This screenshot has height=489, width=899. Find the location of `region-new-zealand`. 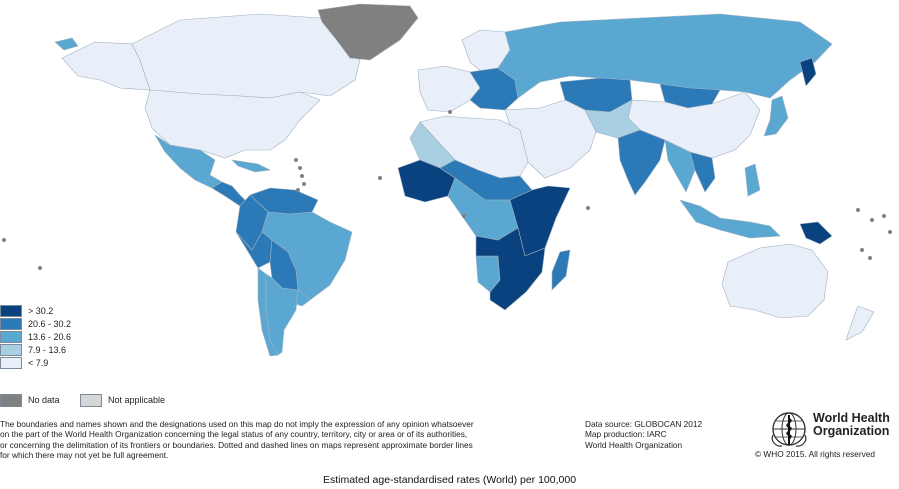

region-new-zealand is located at coordinates (860, 323).